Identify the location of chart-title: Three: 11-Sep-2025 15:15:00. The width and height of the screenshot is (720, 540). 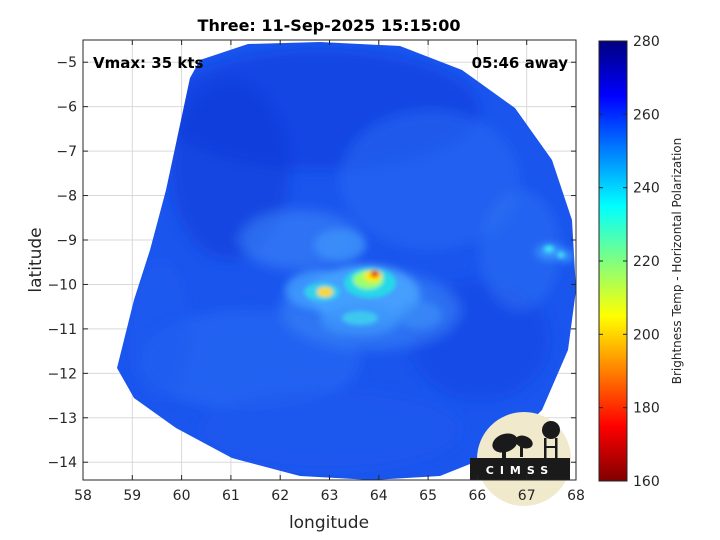
(329, 25).